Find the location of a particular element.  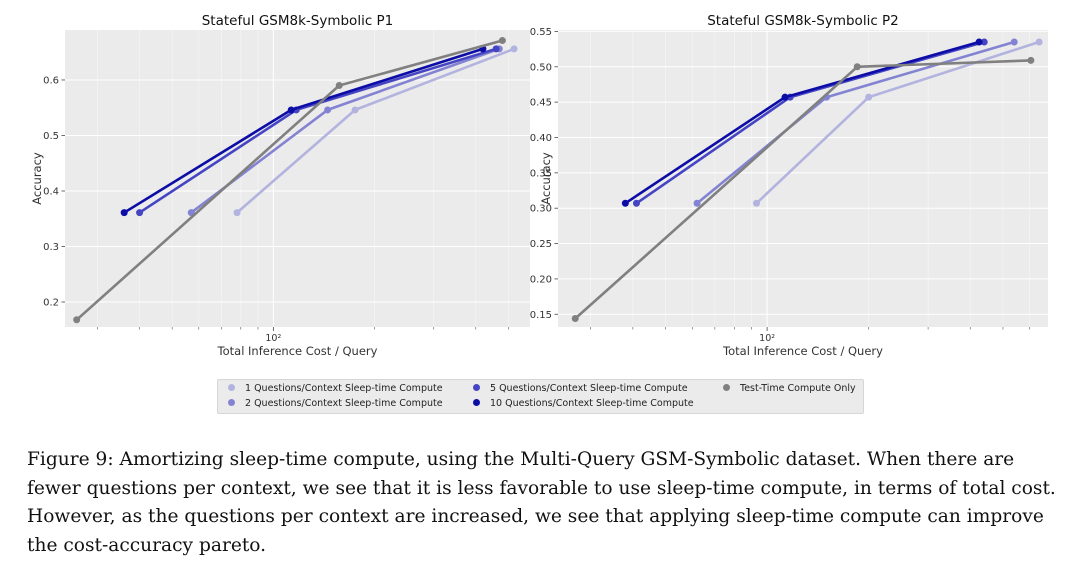

chart-title: Stateful GSM8k-Symbolic P2 is located at coordinates (803, 21).